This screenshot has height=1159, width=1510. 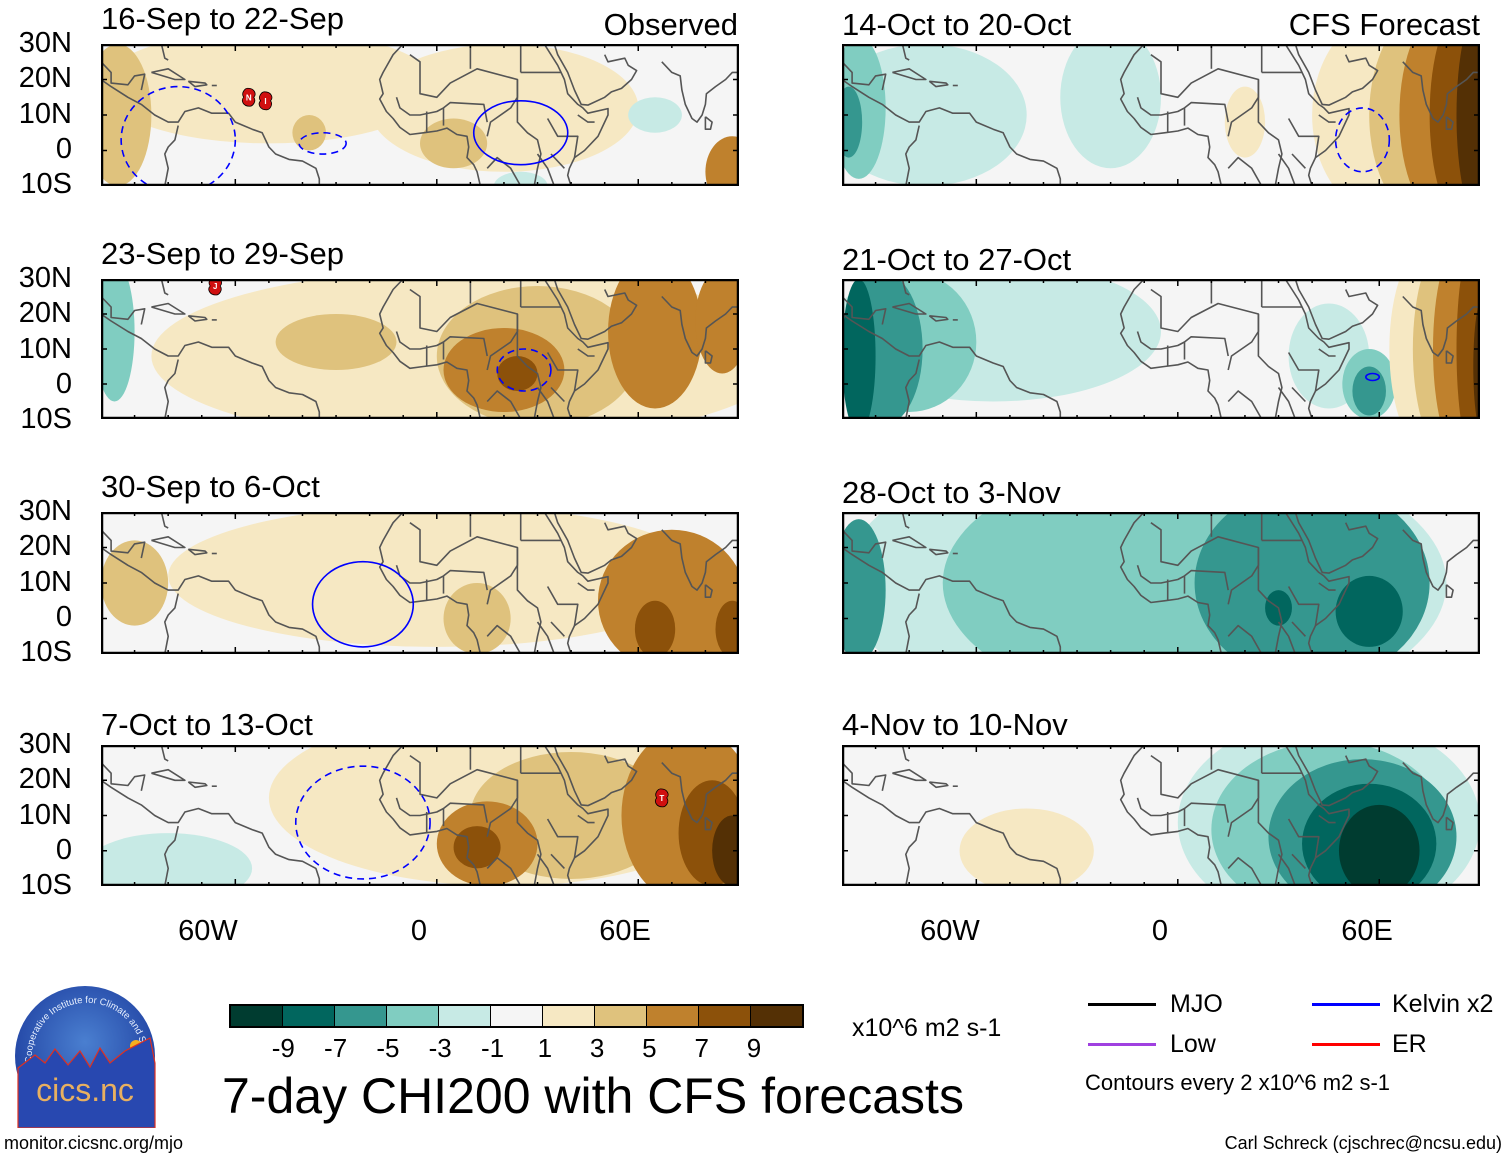 I want to click on tropical-cyclone-icon: N, so click(x=249, y=97).